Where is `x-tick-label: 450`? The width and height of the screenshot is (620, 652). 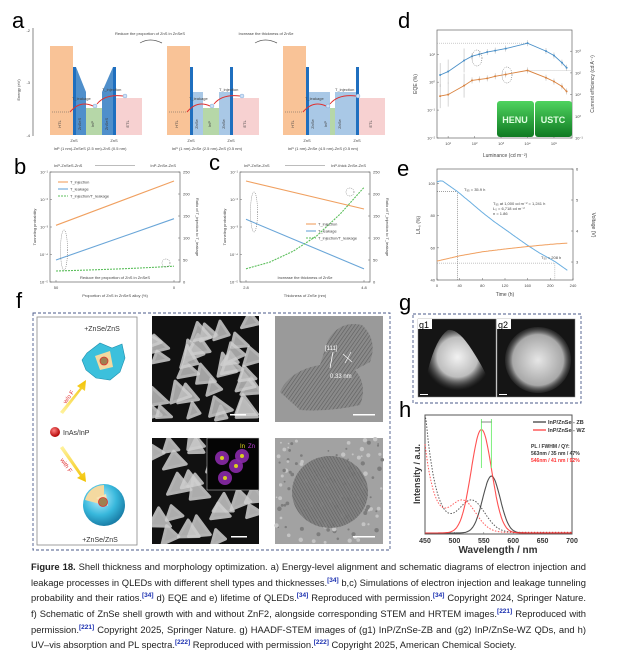 x-tick-label: 450 is located at coordinates (425, 541).